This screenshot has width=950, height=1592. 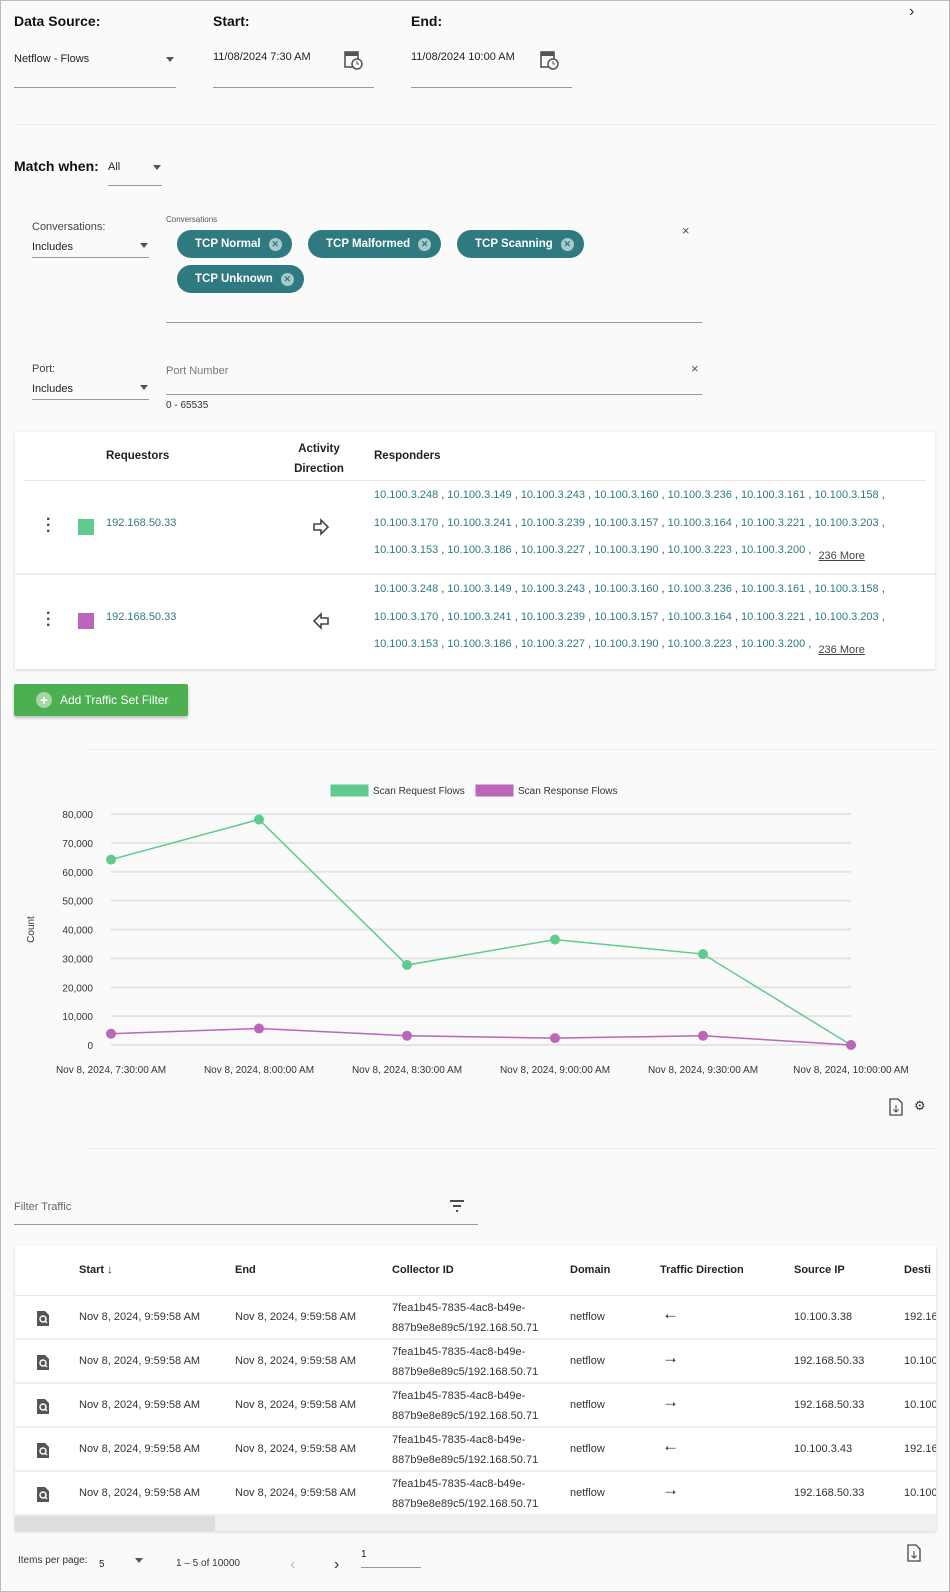 I want to click on filter-icon, so click(x=457, y=1206).